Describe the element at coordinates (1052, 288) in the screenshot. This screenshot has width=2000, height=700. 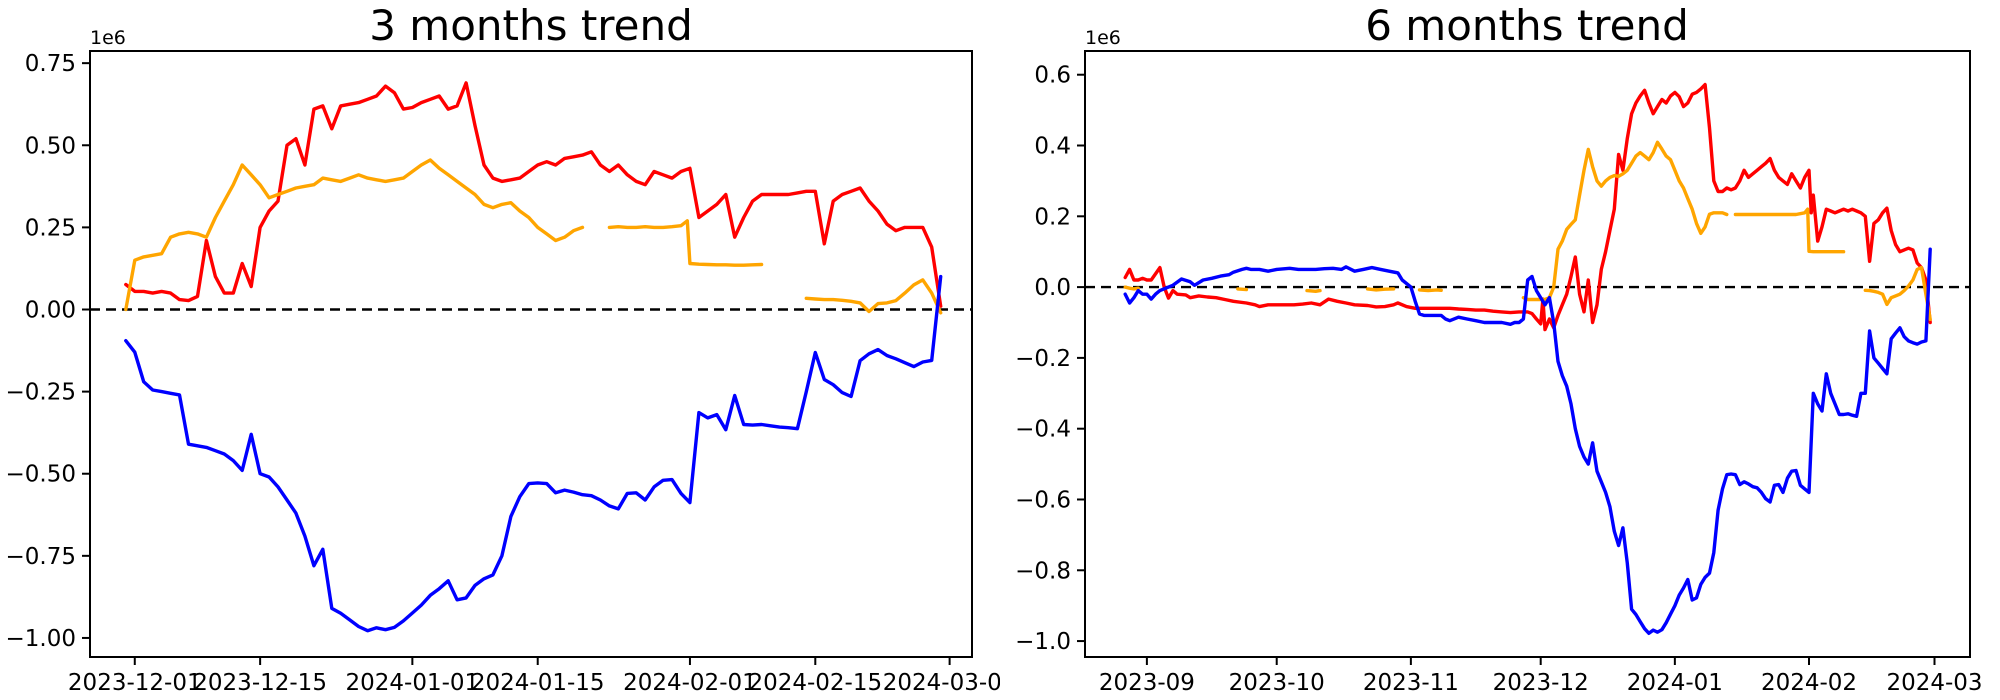
I see `y-tick-label: 0.0` at that location.